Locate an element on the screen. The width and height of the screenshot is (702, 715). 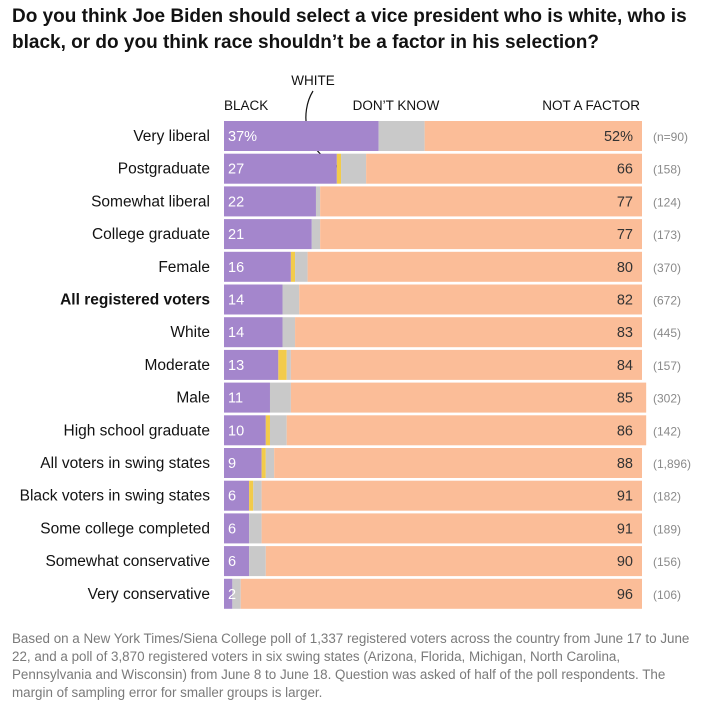
table-row: Male 11 85 (302) is located at coordinates (428, 397).